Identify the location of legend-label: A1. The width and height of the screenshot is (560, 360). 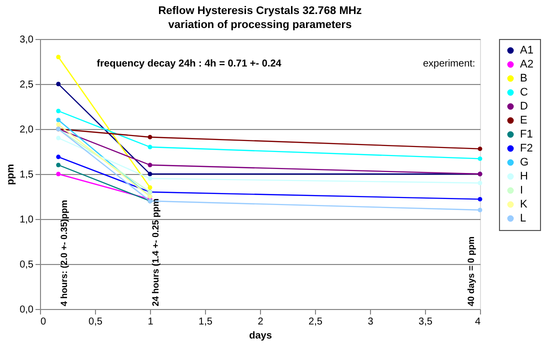
(527, 50).